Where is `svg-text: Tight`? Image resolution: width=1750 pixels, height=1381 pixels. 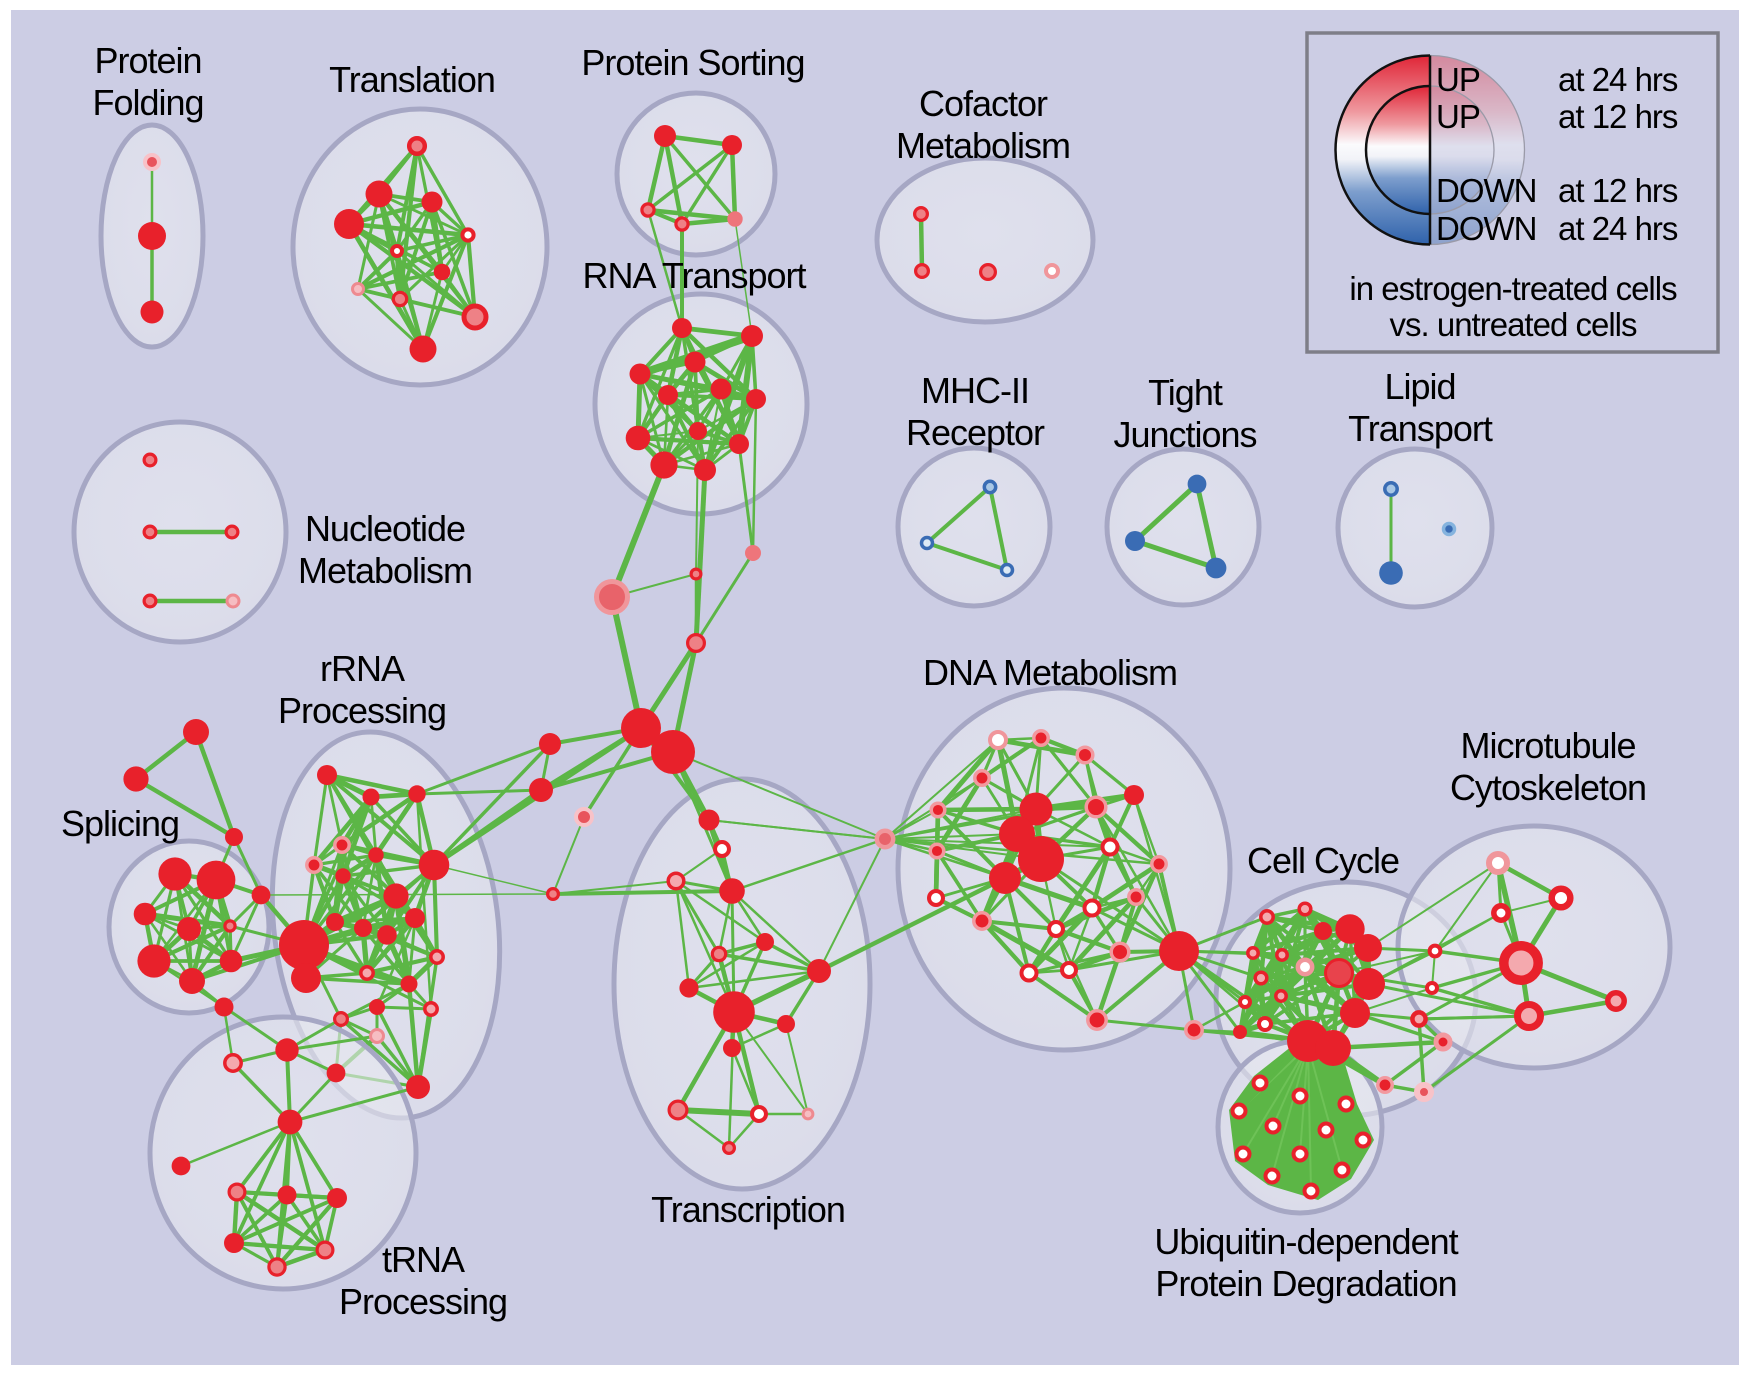 svg-text: Tight is located at coordinates (1185, 392).